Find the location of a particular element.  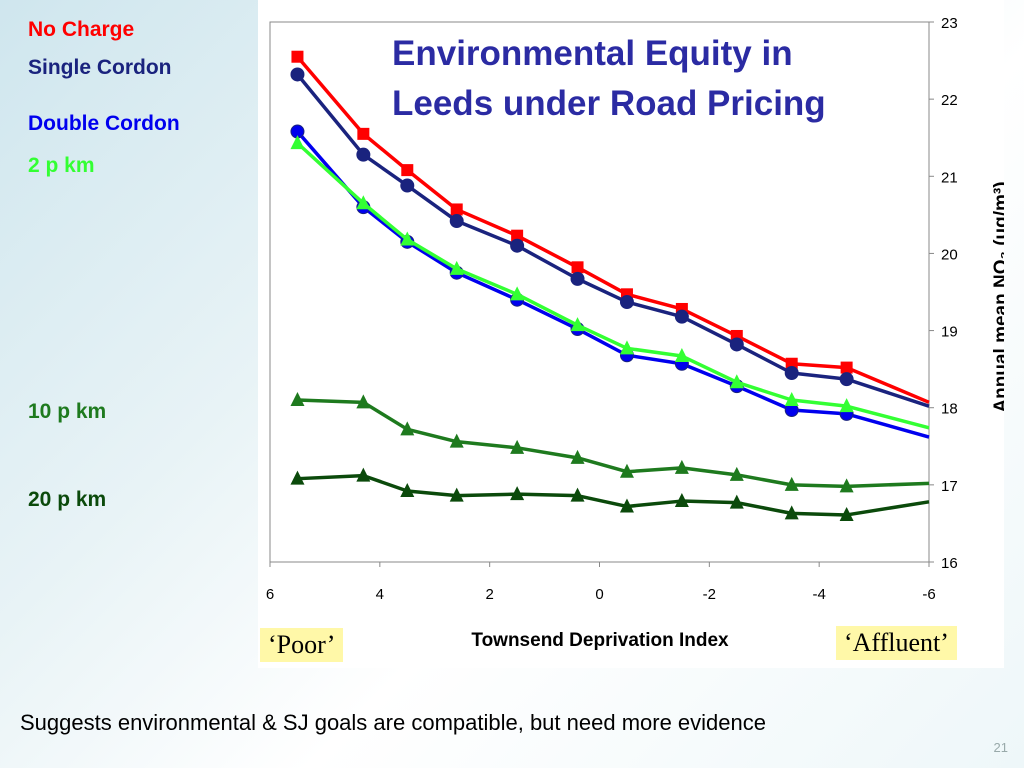

affluent-tag: ‘Affluent’ is located at coordinates (896, 643).